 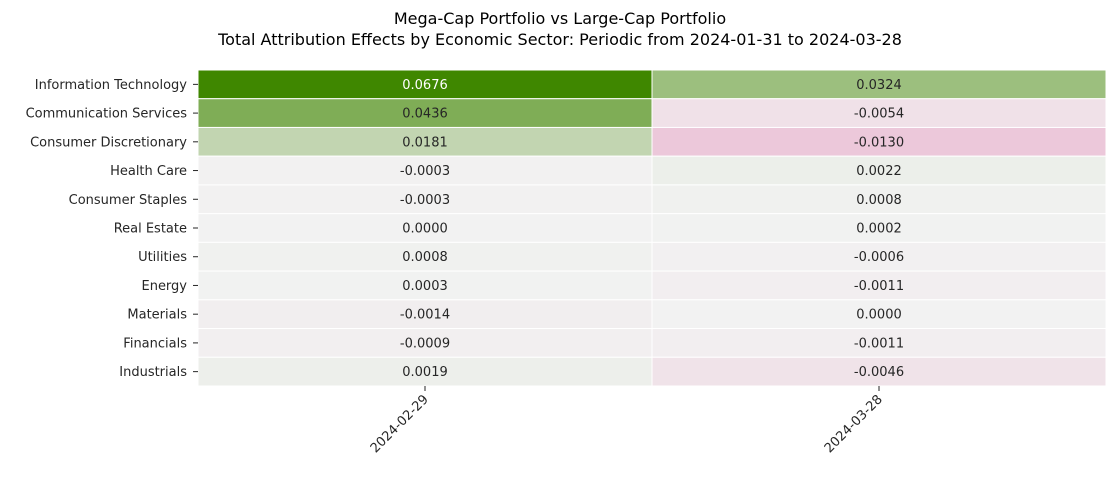 I want to click on cell-value-label: 0.0324, so click(x=879, y=85).